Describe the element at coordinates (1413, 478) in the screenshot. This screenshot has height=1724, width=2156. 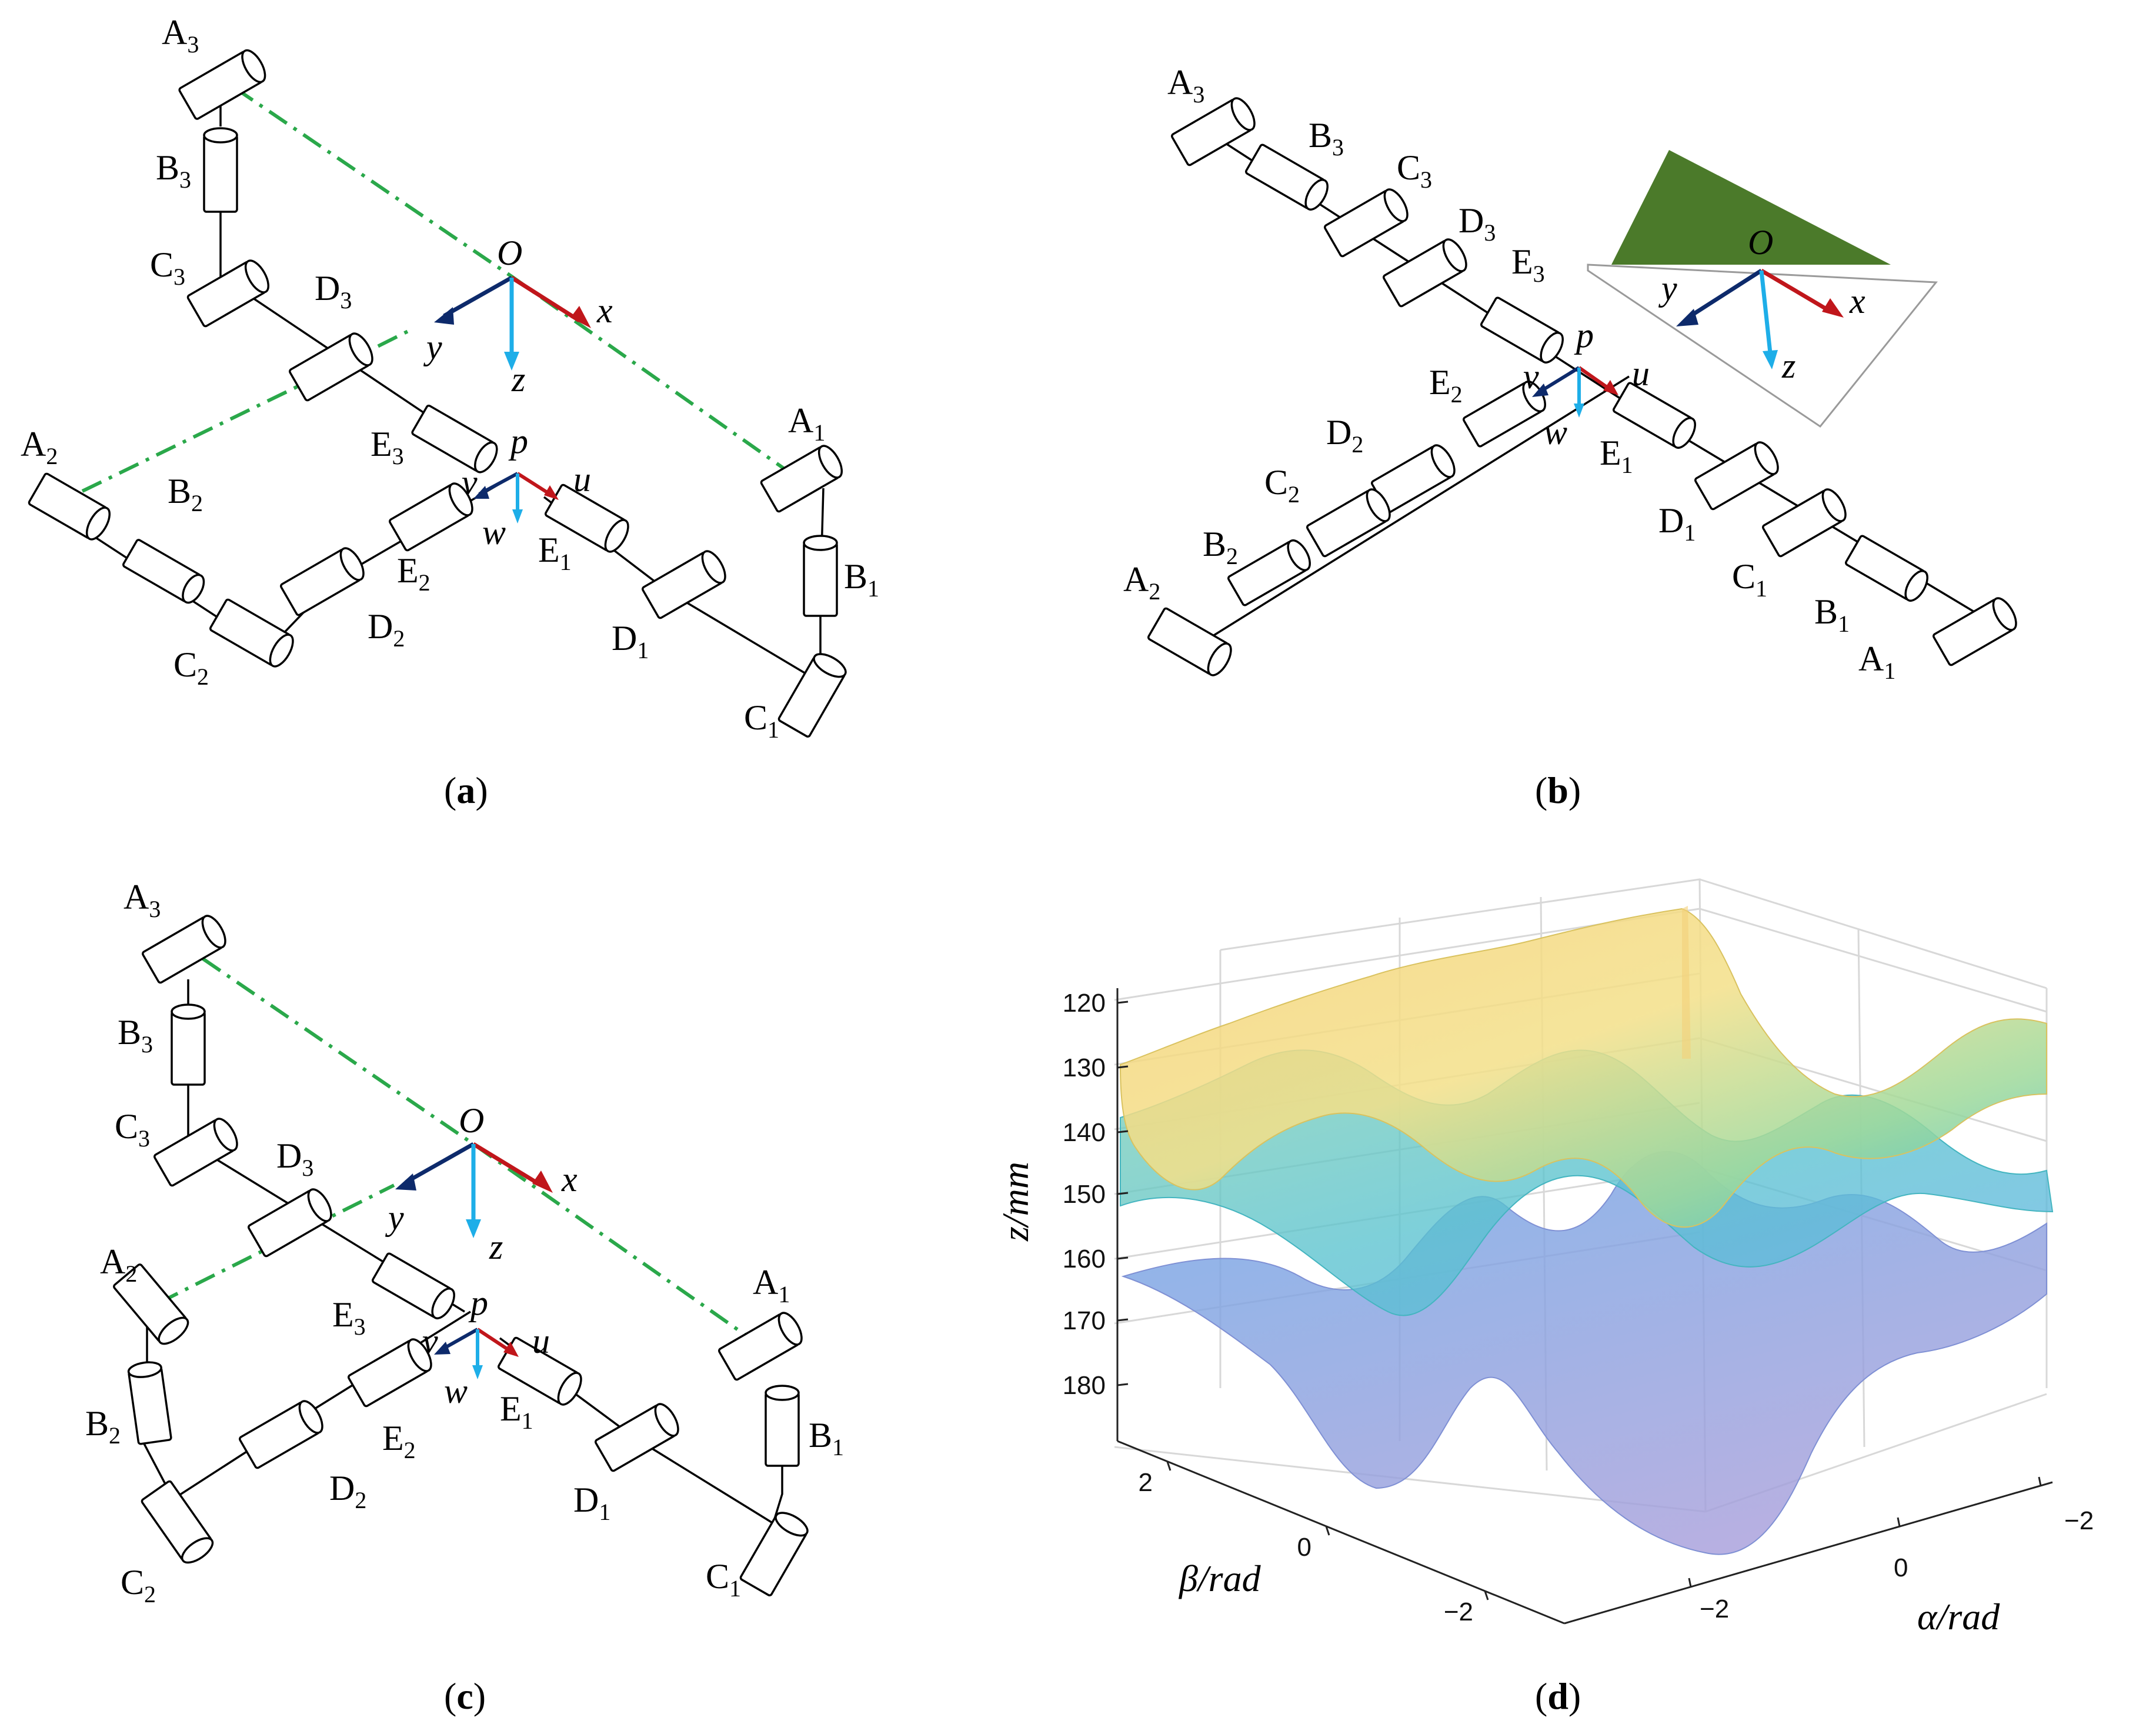
I see `joint-D2-b` at that location.